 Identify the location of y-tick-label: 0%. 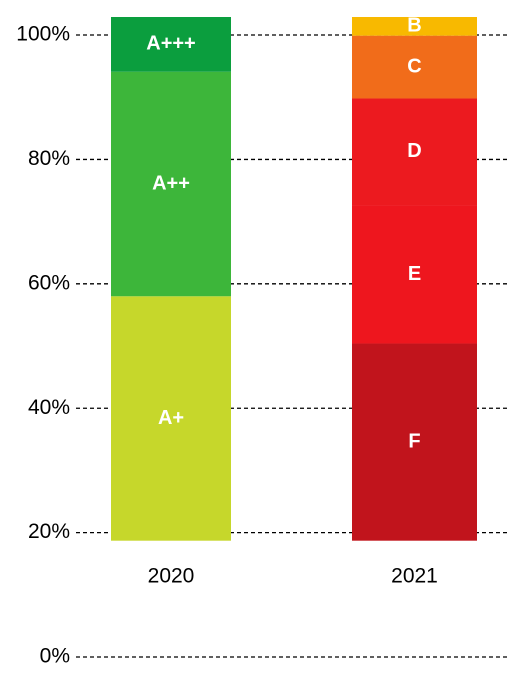
(55, 656).